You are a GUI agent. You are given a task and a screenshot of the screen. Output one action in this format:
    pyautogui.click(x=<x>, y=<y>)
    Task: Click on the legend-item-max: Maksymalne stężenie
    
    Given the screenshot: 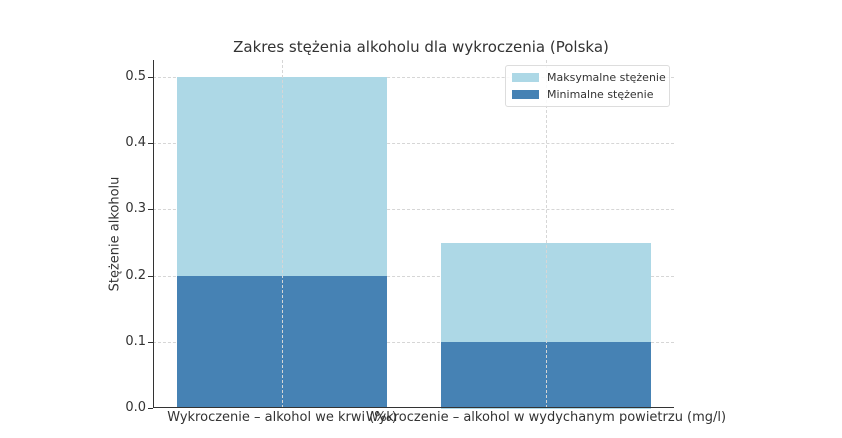 What is the action you would take?
    pyautogui.click(x=589, y=77)
    